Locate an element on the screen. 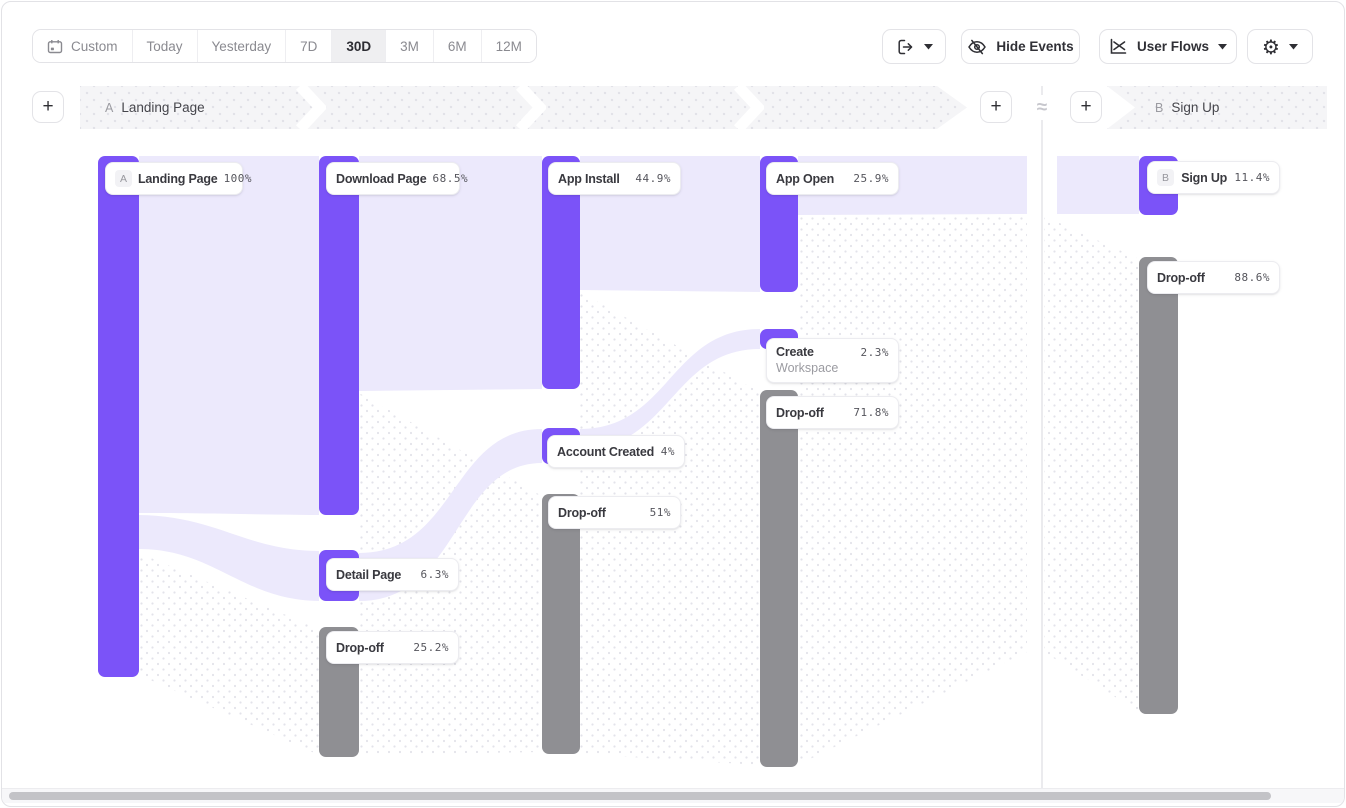  funnel-section-divider is located at coordinates (1042, 437).